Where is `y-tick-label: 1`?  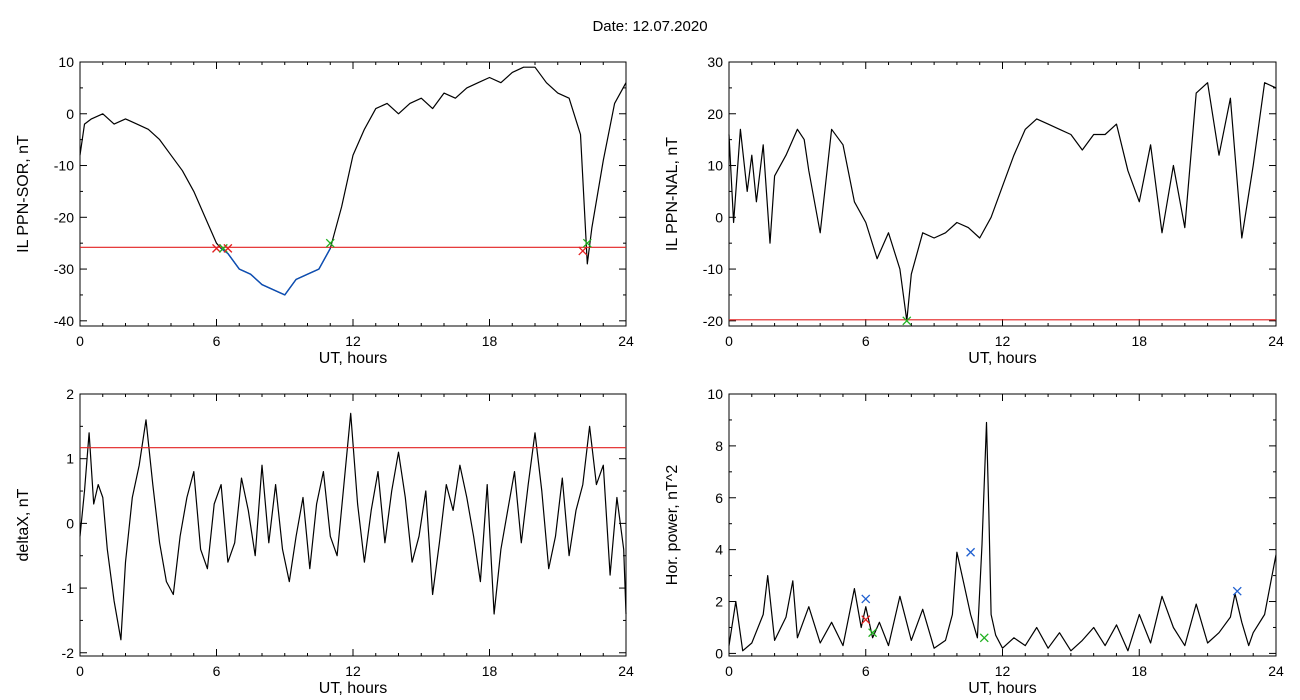 y-tick-label: 1 is located at coordinates (70, 459).